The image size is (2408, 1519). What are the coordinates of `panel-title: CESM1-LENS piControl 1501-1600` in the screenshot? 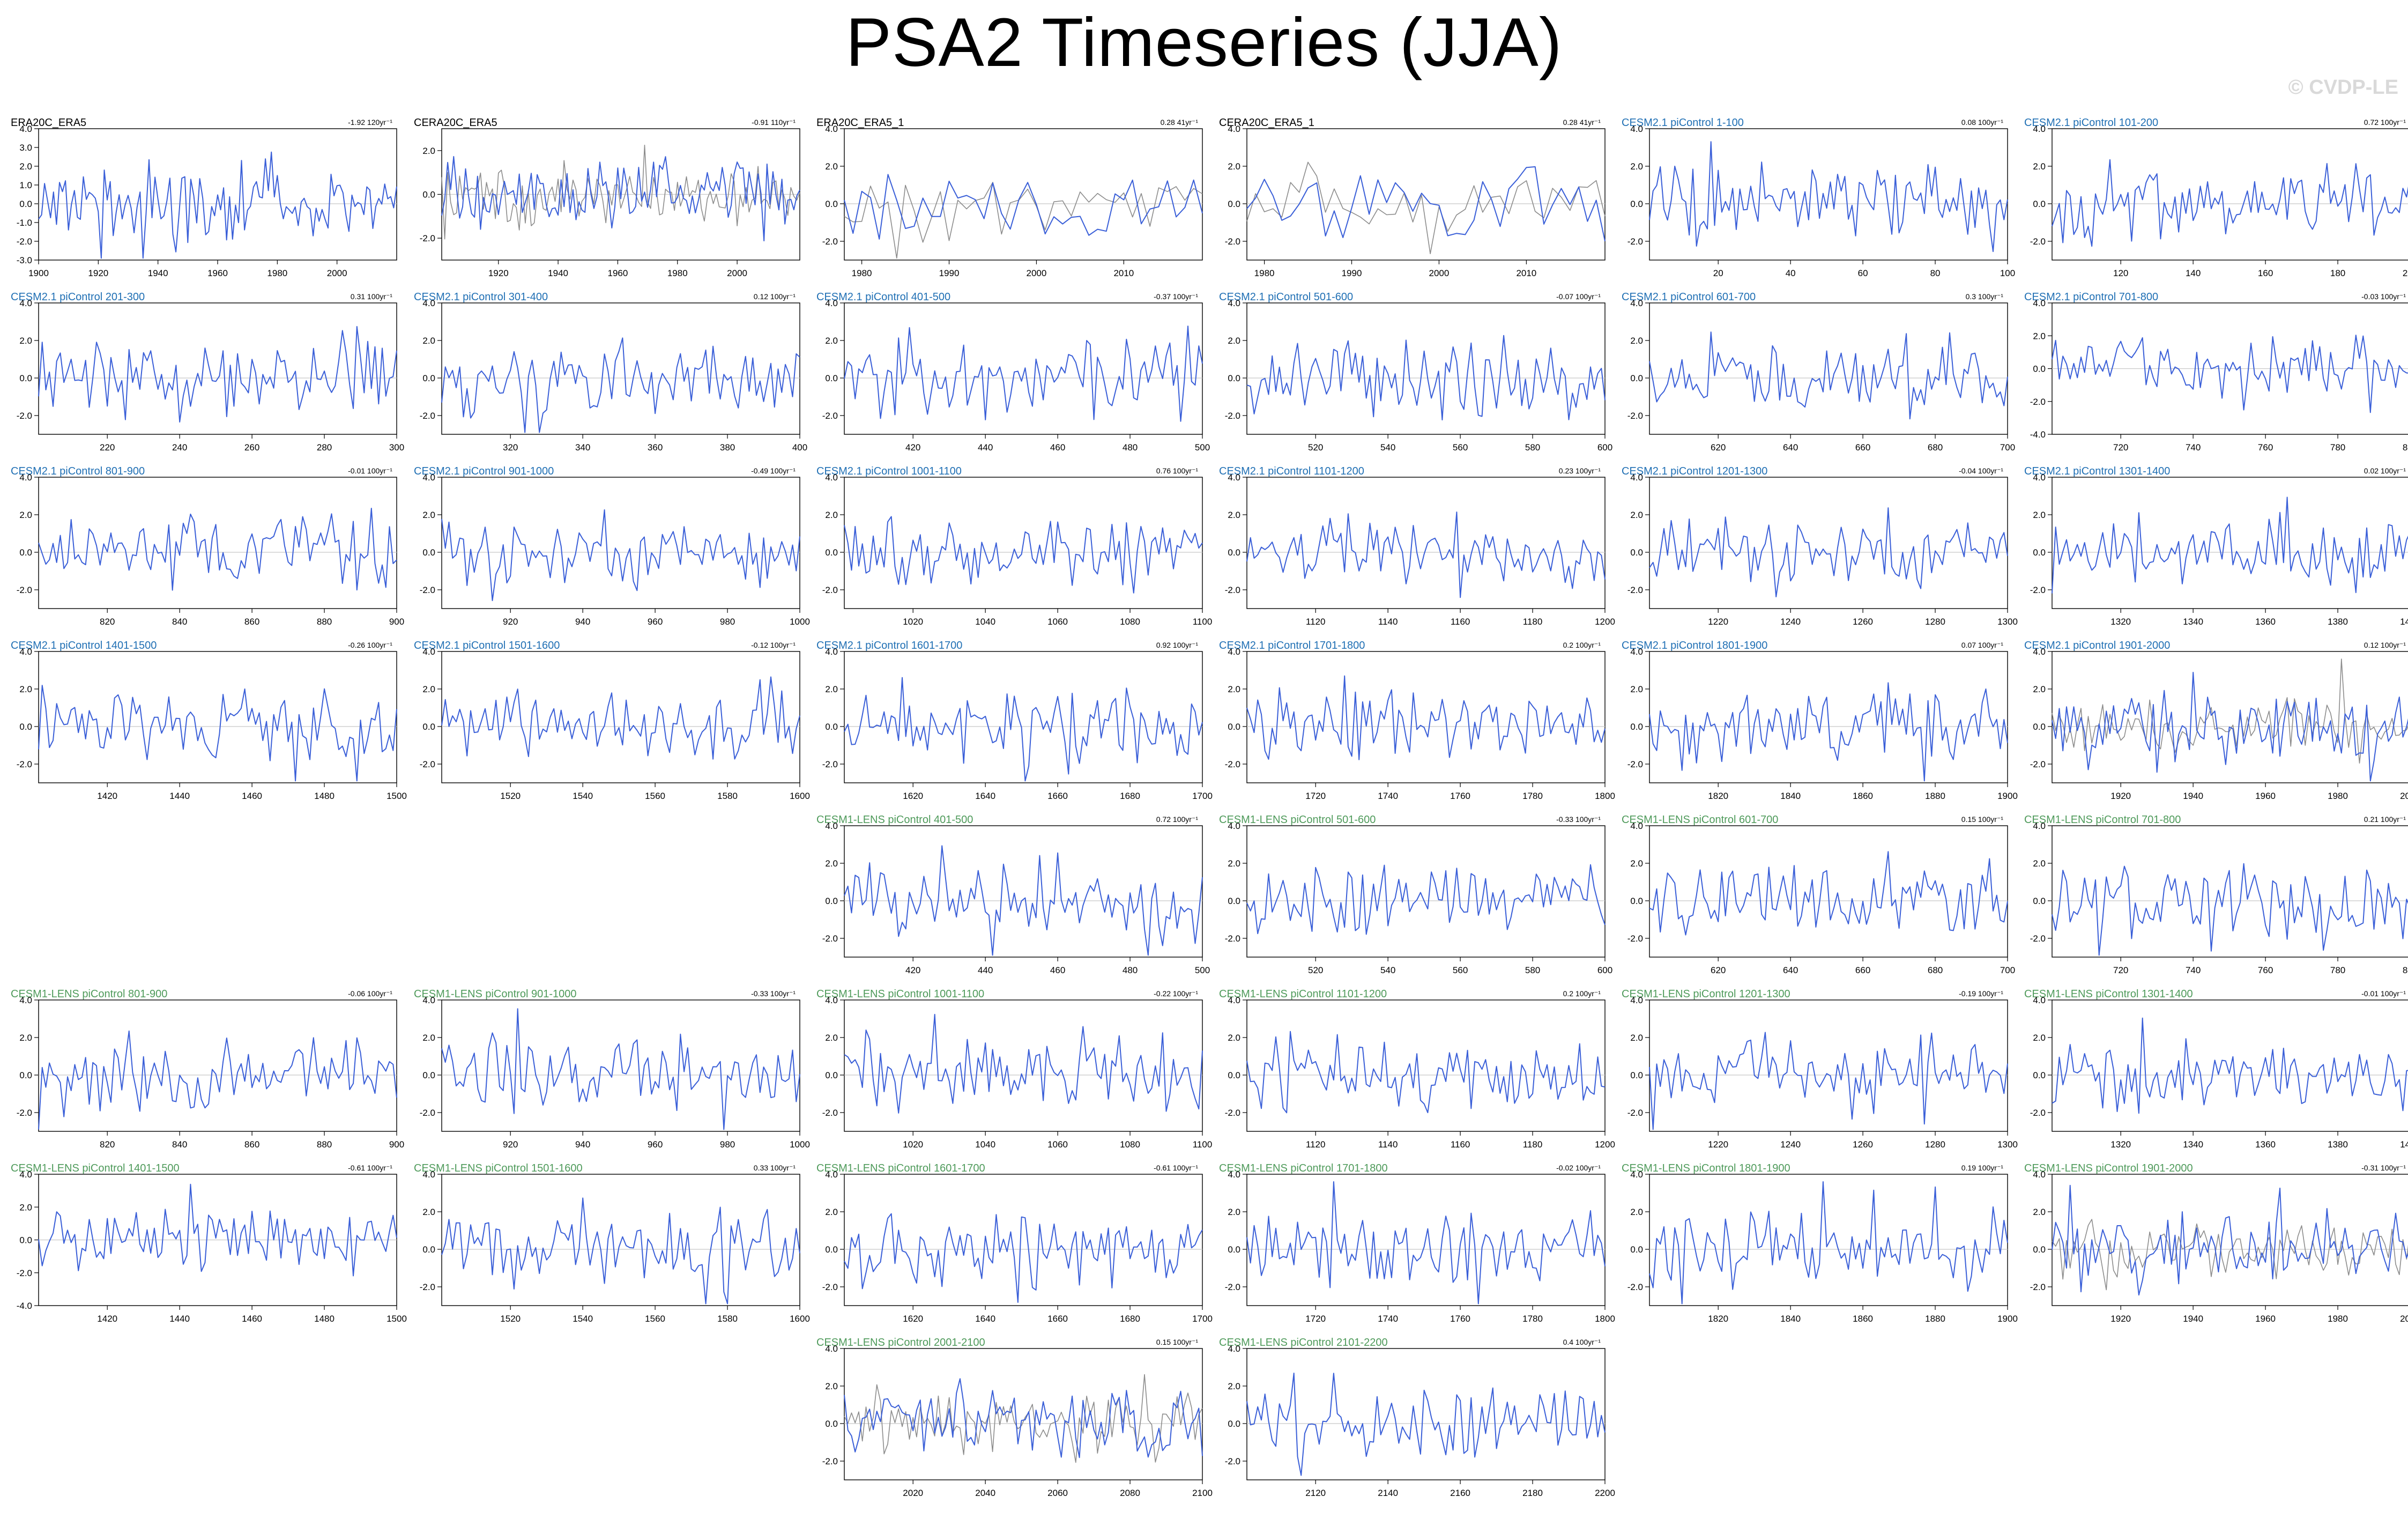 It's located at (498, 1168).